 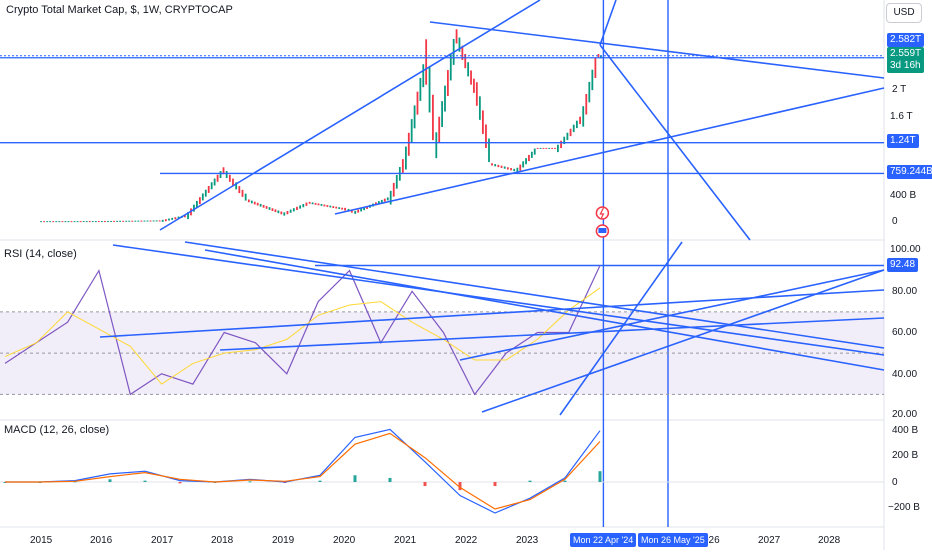 What do you see at coordinates (41, 540) in the screenshot?
I see `year-label: 2015` at bounding box center [41, 540].